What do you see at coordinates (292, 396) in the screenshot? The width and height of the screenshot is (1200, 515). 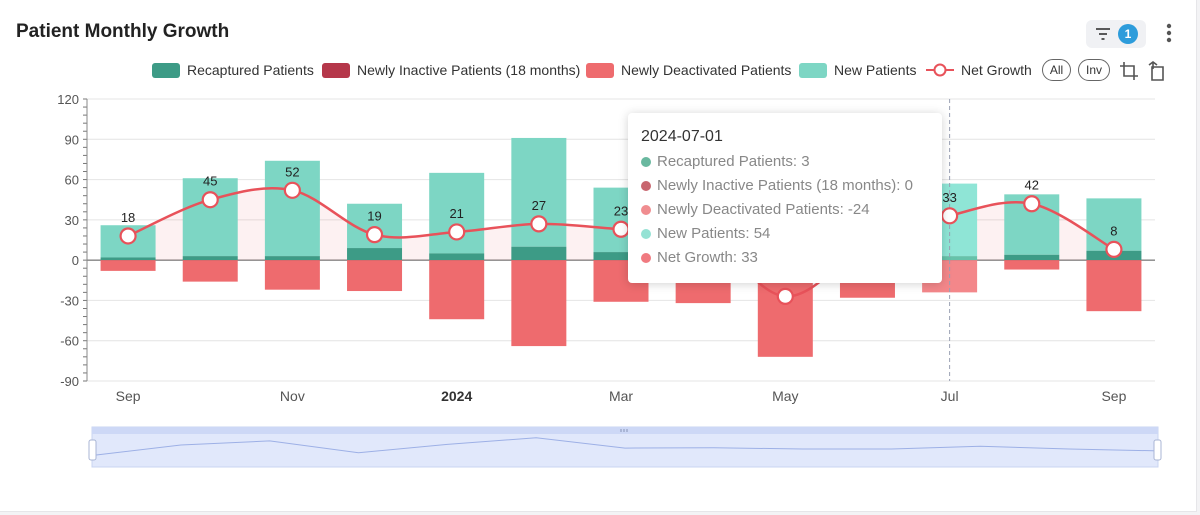 I see `x-tick-label: Nov` at bounding box center [292, 396].